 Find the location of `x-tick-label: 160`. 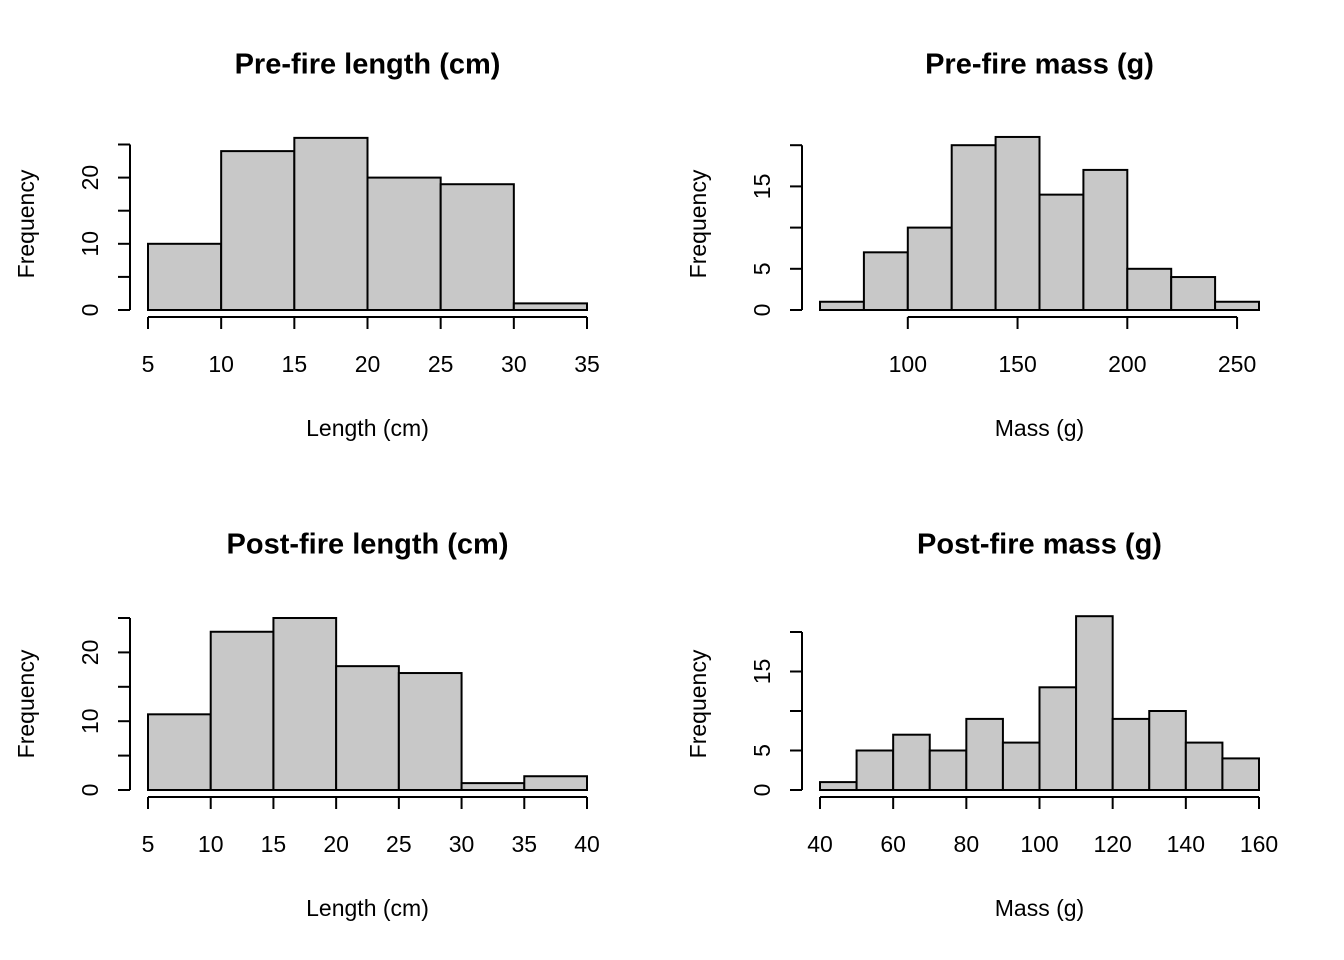

x-tick-label: 160 is located at coordinates (1259, 844).